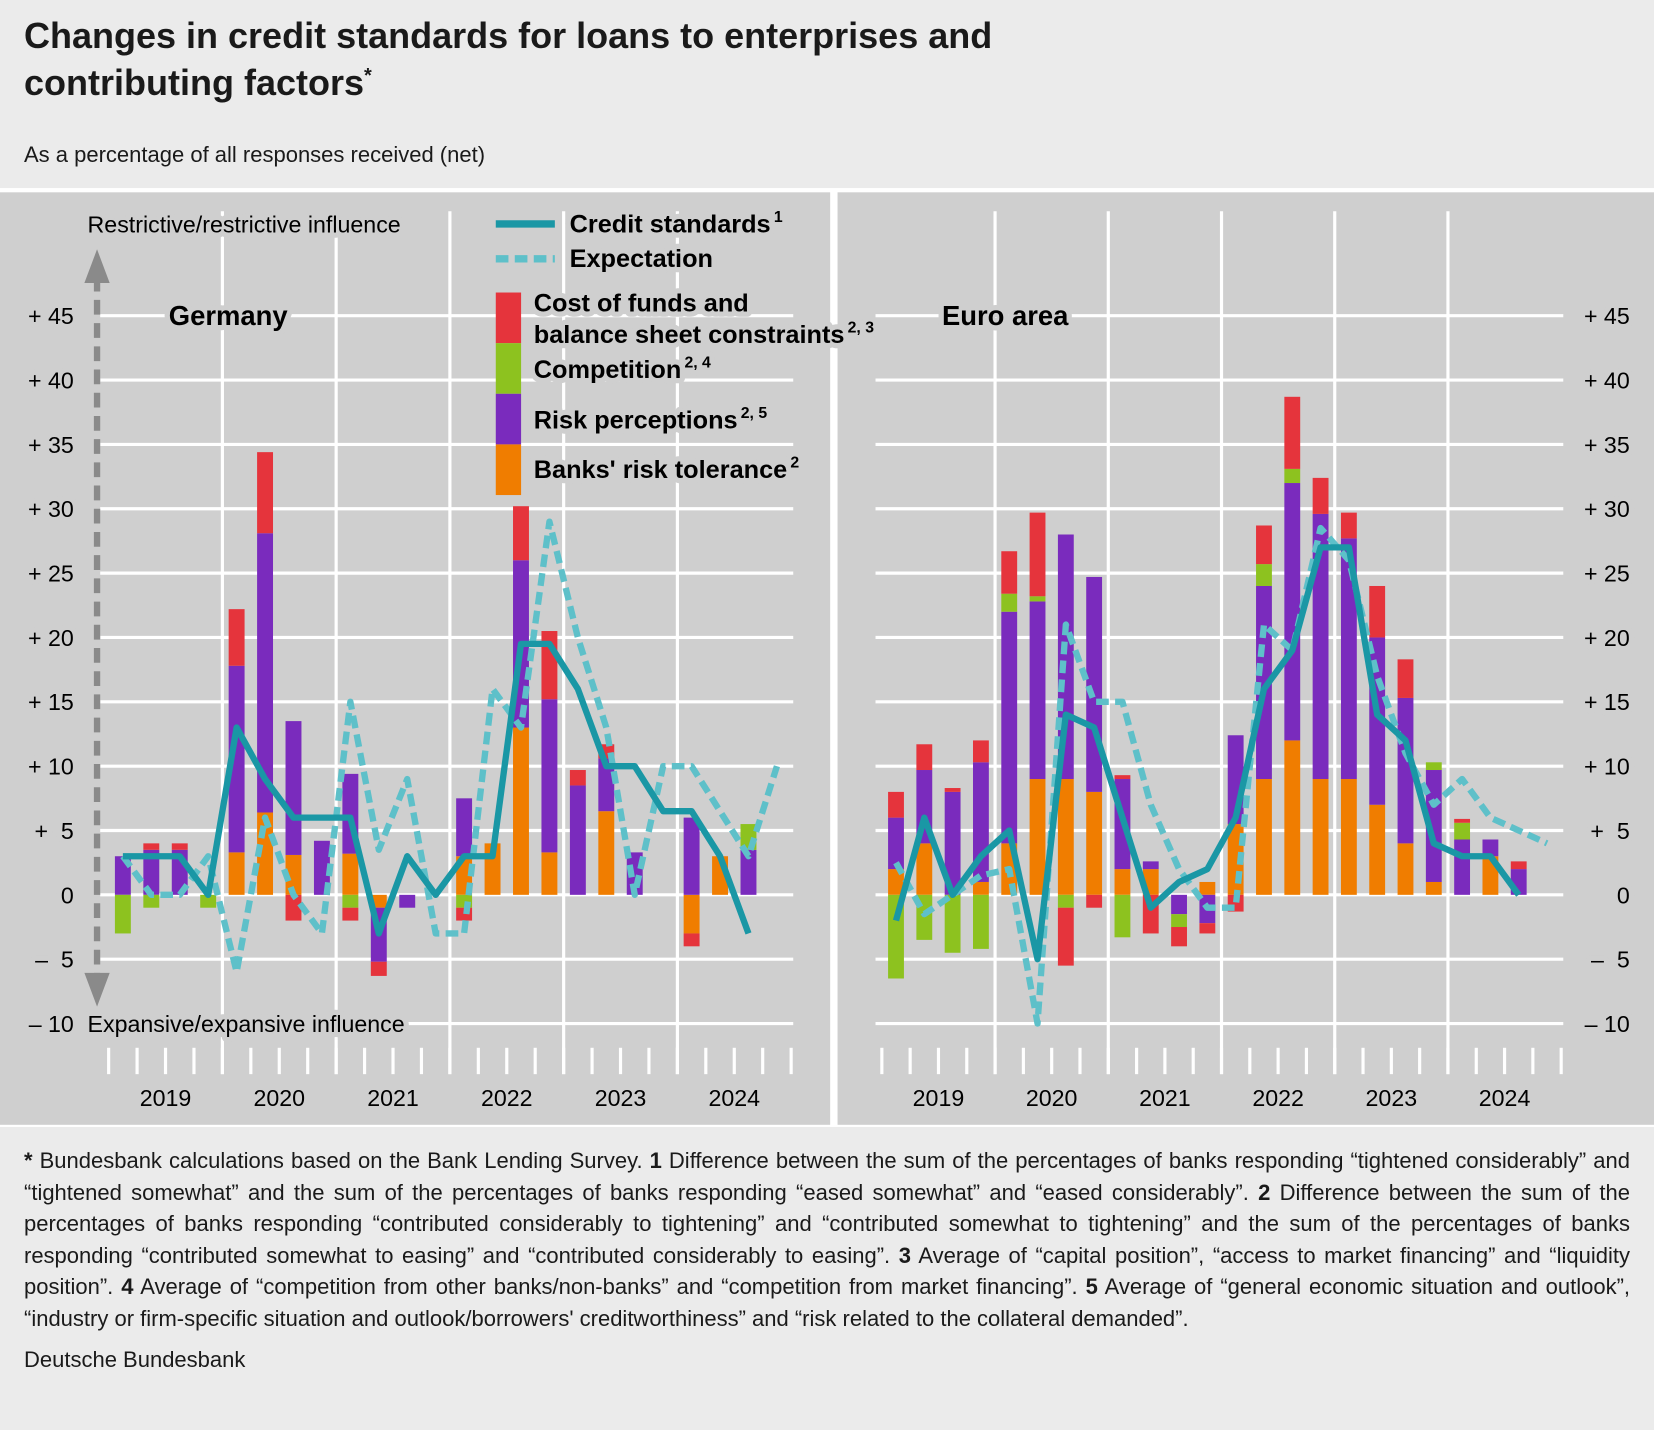 The height and width of the screenshot is (1430, 1654). What do you see at coordinates (608, 370) in the screenshot?
I see `legend-label: Competition` at bounding box center [608, 370].